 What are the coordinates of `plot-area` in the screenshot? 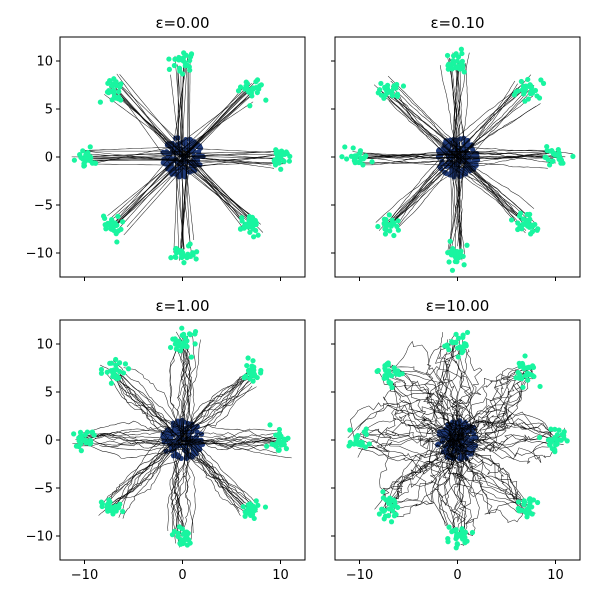 It's located at (182, 158).